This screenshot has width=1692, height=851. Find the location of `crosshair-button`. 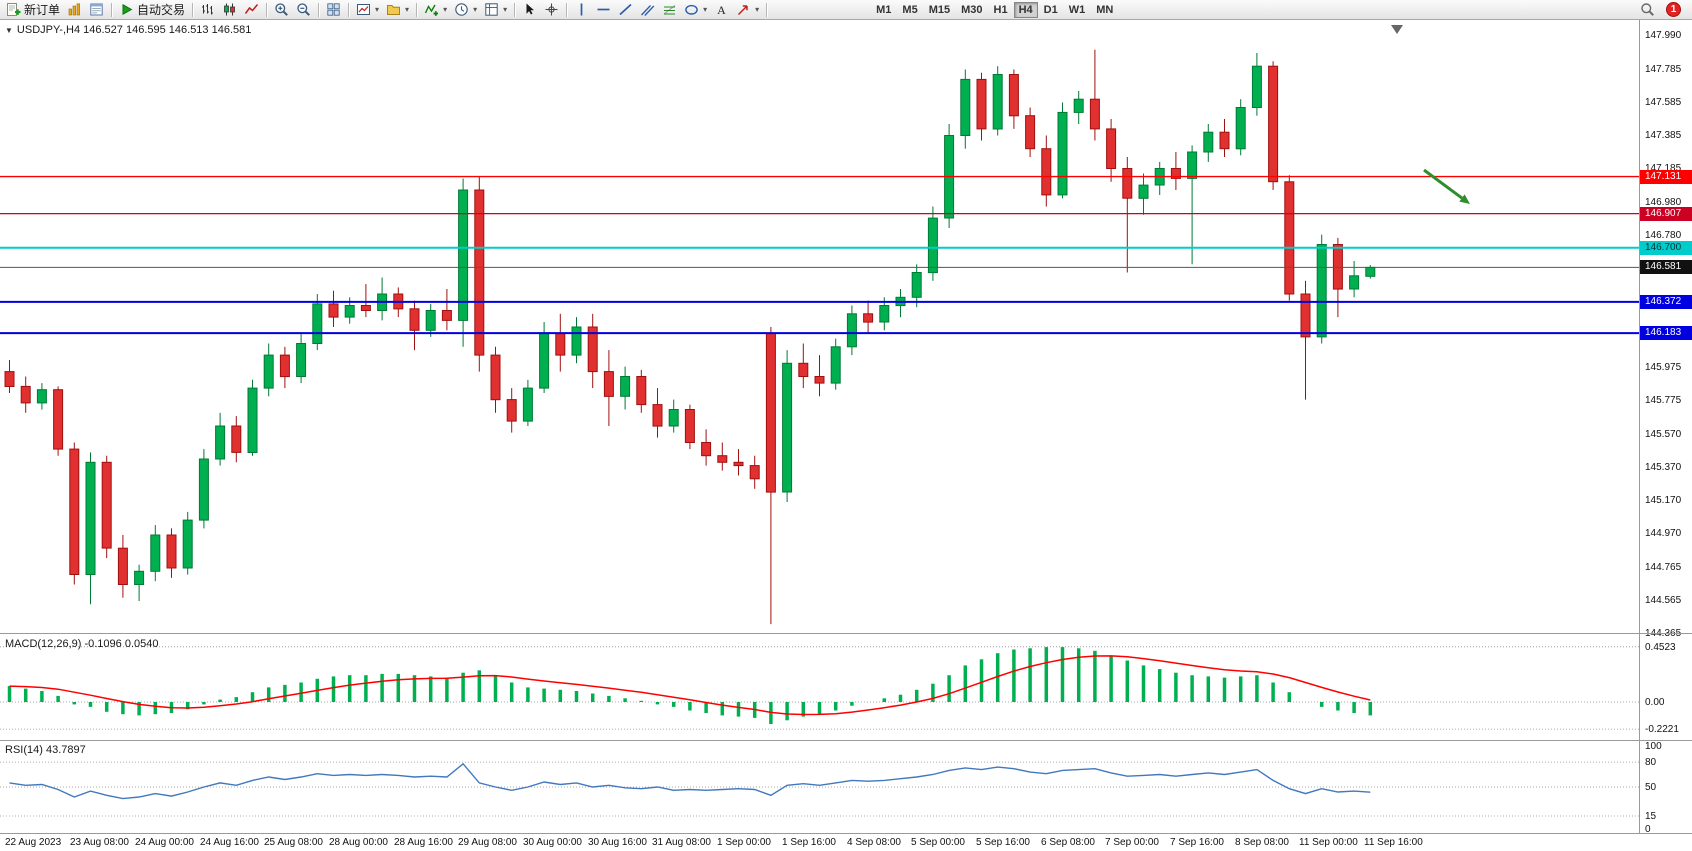

crosshair-button is located at coordinates (551, 10).